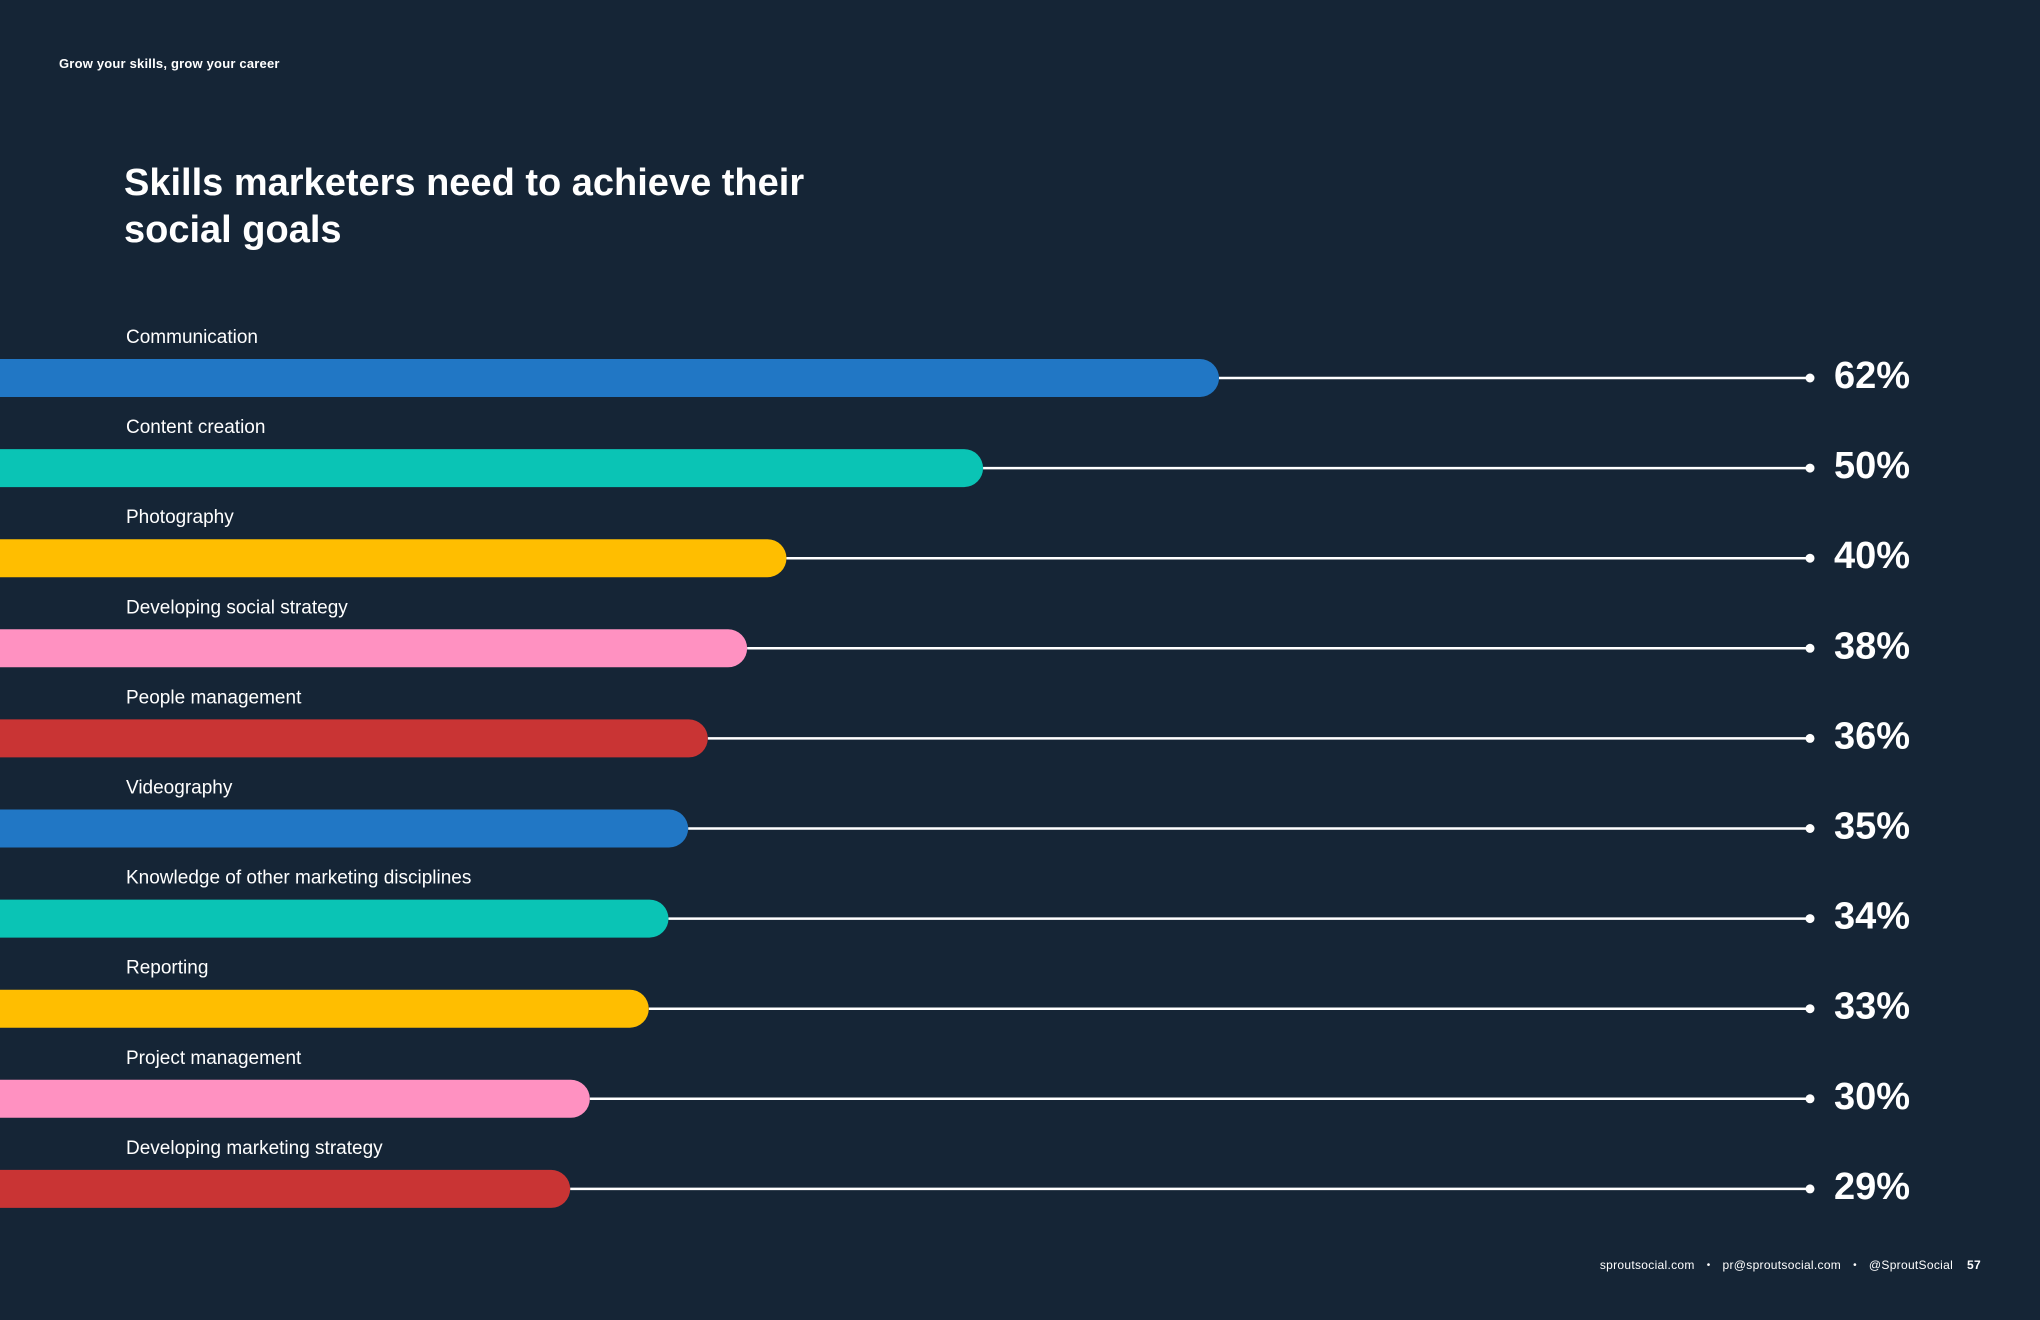 This screenshot has width=2040, height=1320. What do you see at coordinates (1872, 827) in the screenshot?
I see `value-label: 35%` at bounding box center [1872, 827].